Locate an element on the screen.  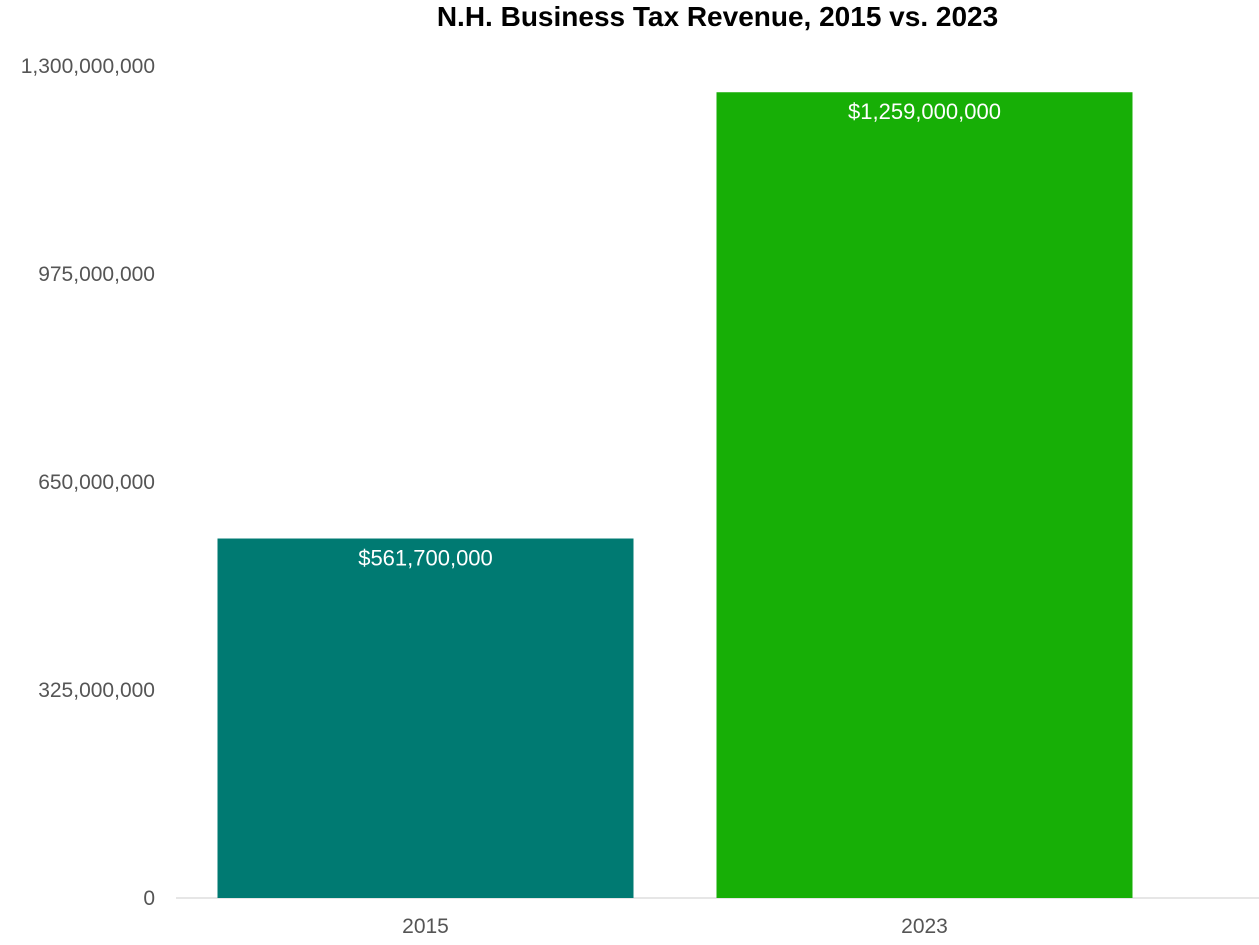
bar-2015 is located at coordinates (425, 718).